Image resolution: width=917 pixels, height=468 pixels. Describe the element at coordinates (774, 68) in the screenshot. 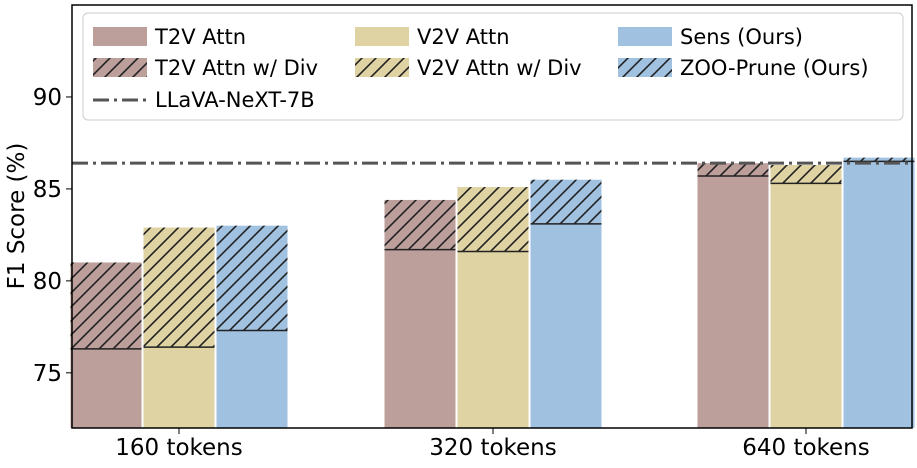

I see `legend-label: ZOO-Prune (Ours)` at that location.